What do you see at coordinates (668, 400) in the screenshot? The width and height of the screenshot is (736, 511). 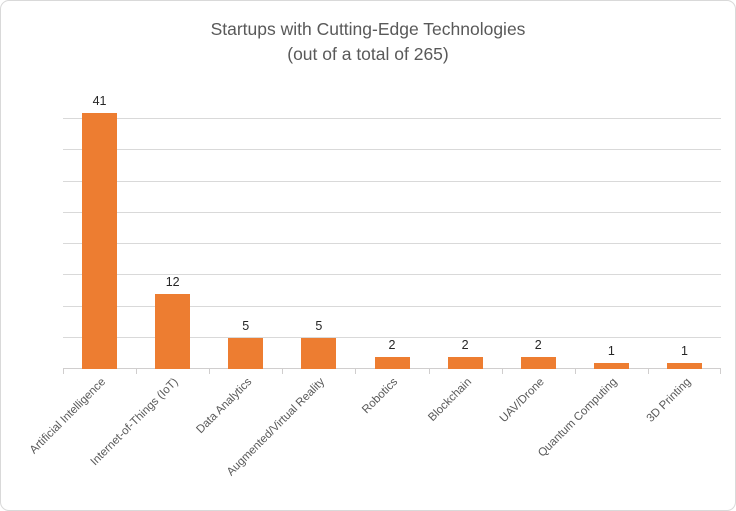 I see `category-label: 3D Printing` at bounding box center [668, 400].